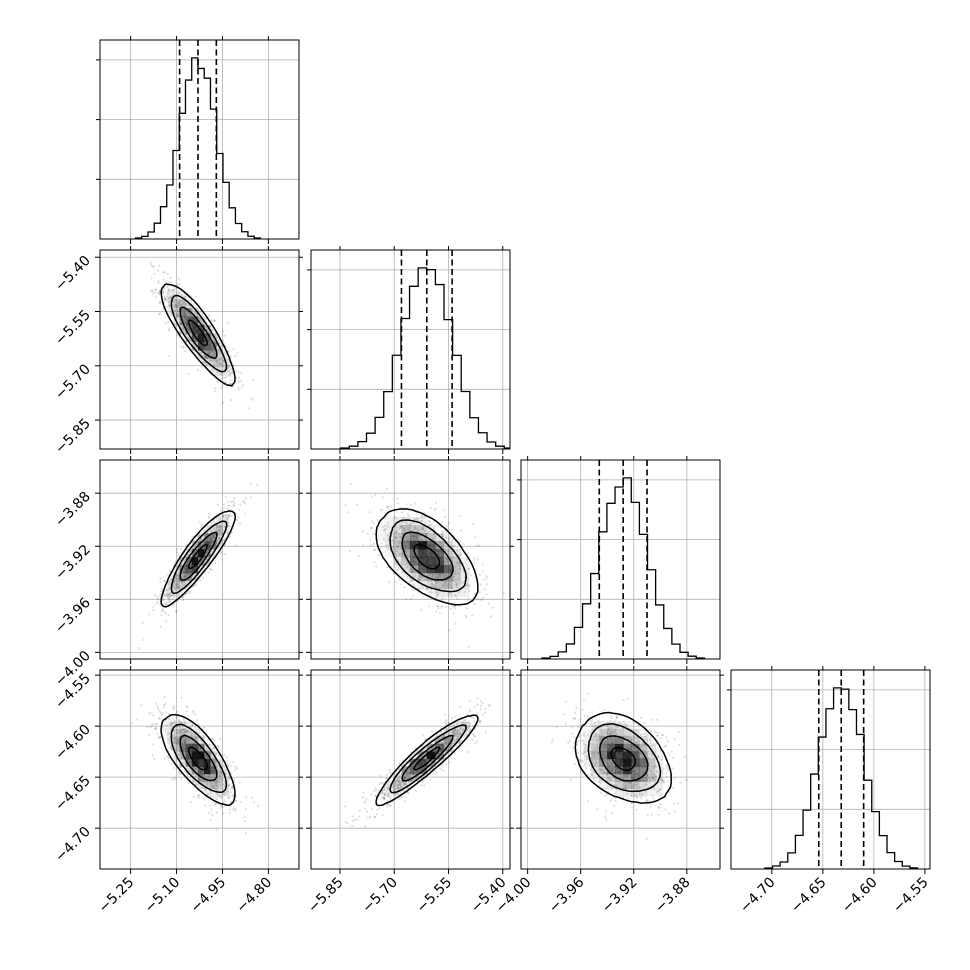  I want to click on y-tick-label: −4.60, so click(73, 743).